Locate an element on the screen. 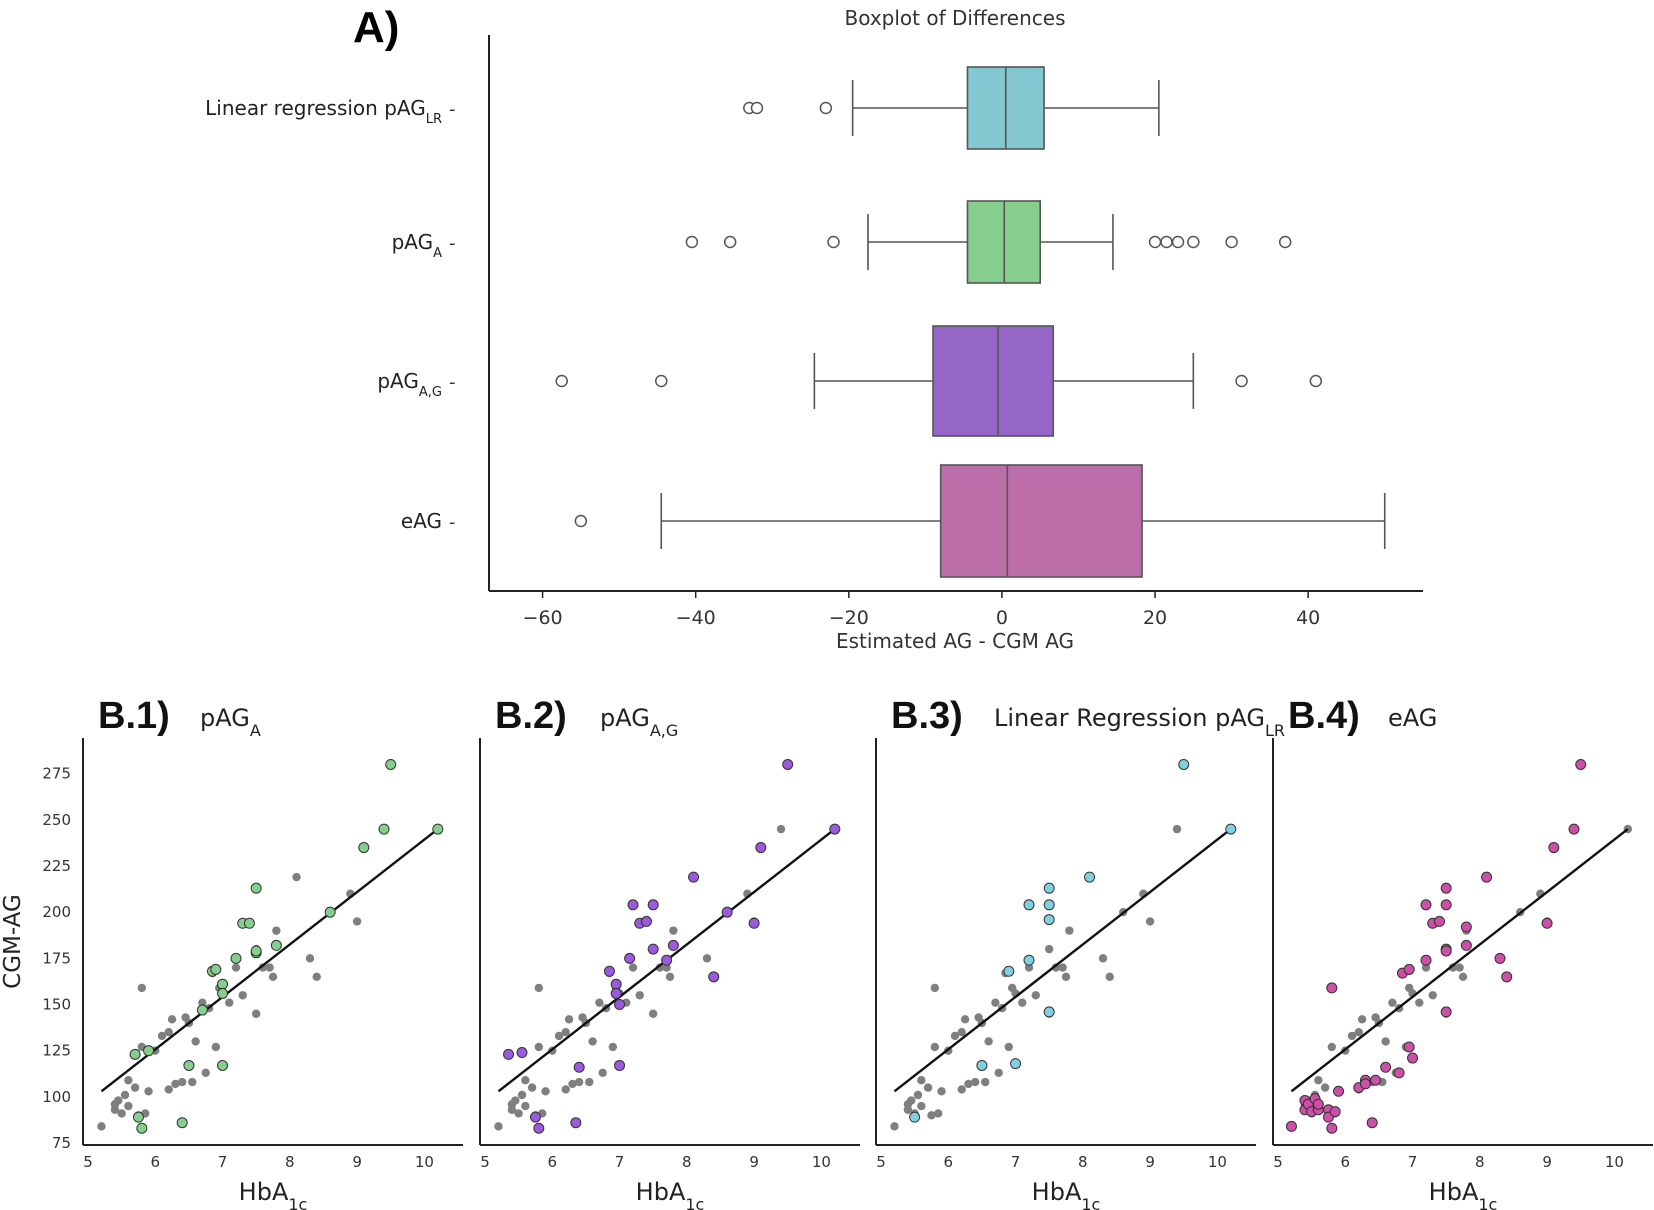 Image resolution: width=1654 pixels, height=1210 pixels. boxplot-x-tick-label: 40 is located at coordinates (1308, 618).